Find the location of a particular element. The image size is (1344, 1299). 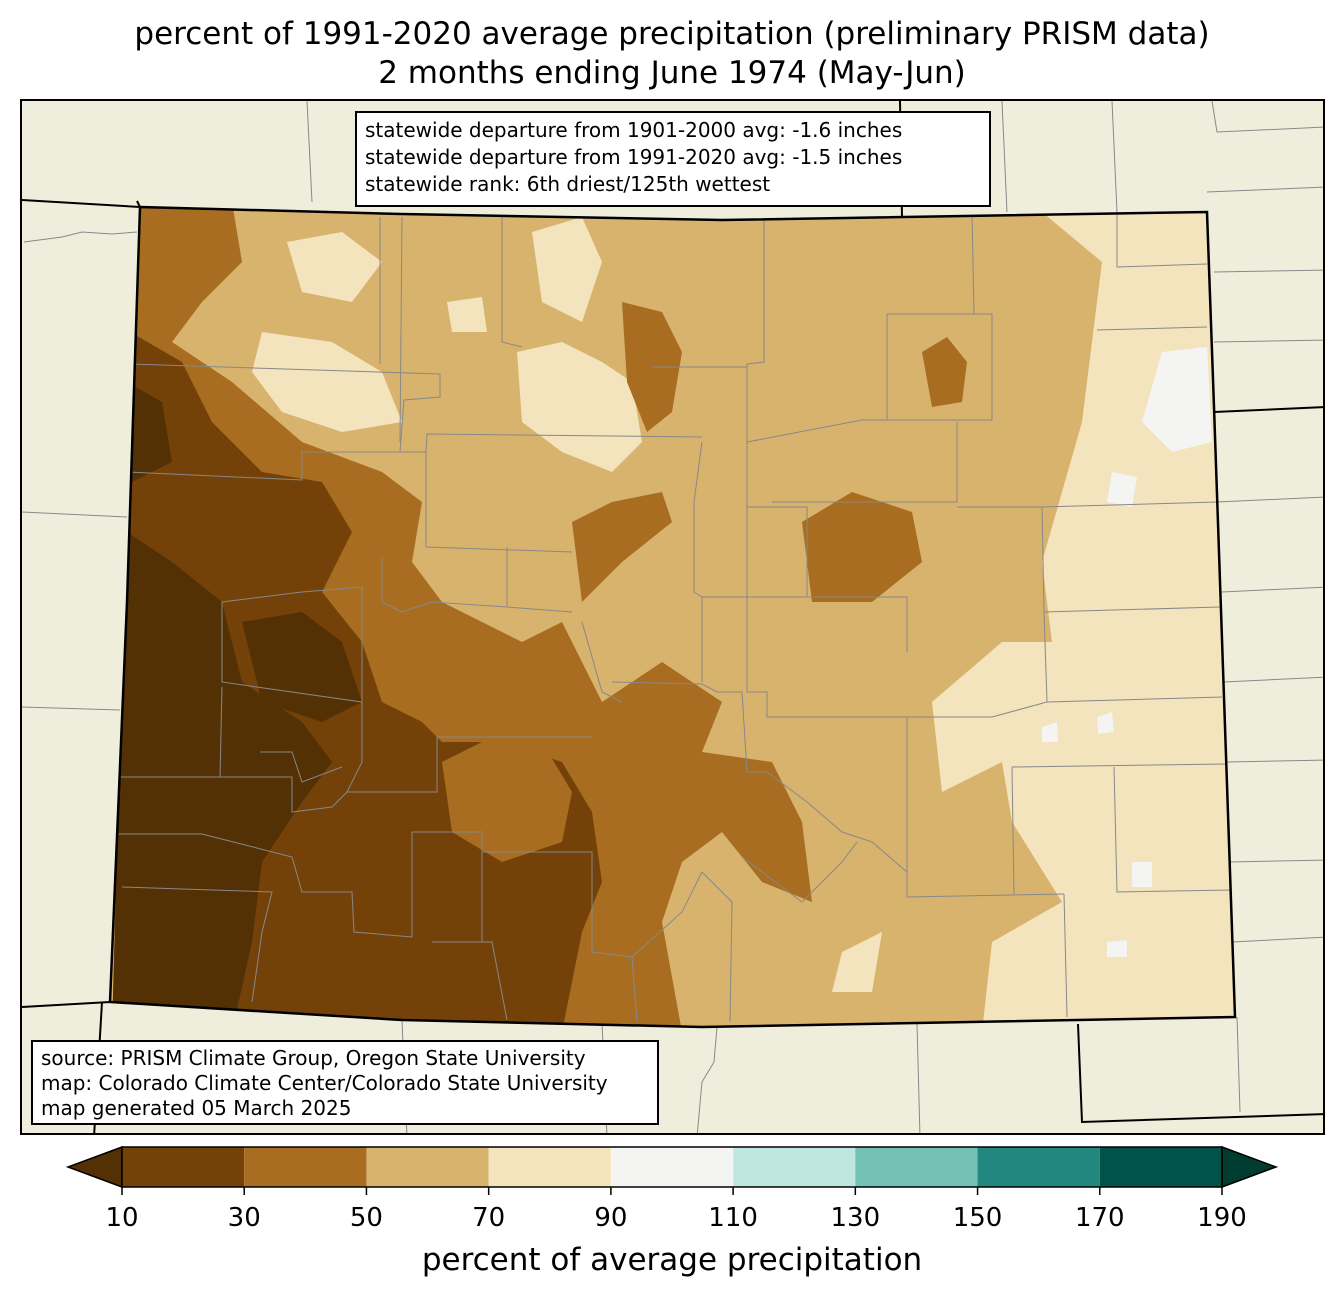

colorbar-tick-label: 170 is located at coordinates (1099, 1218).